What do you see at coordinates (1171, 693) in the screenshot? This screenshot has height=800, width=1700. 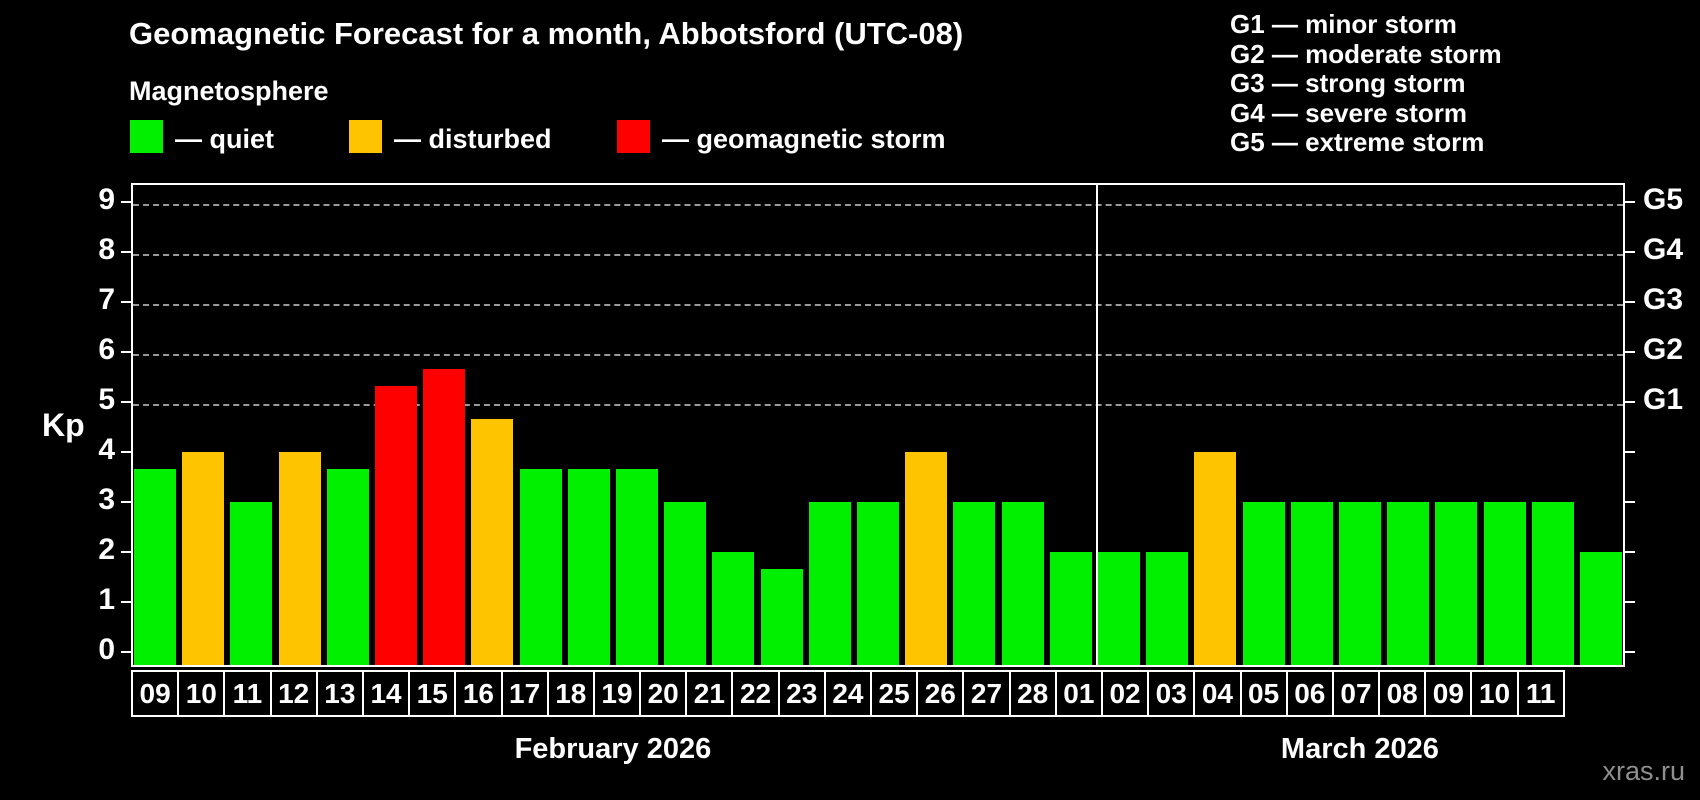 I see `day-label: 03` at bounding box center [1171, 693].